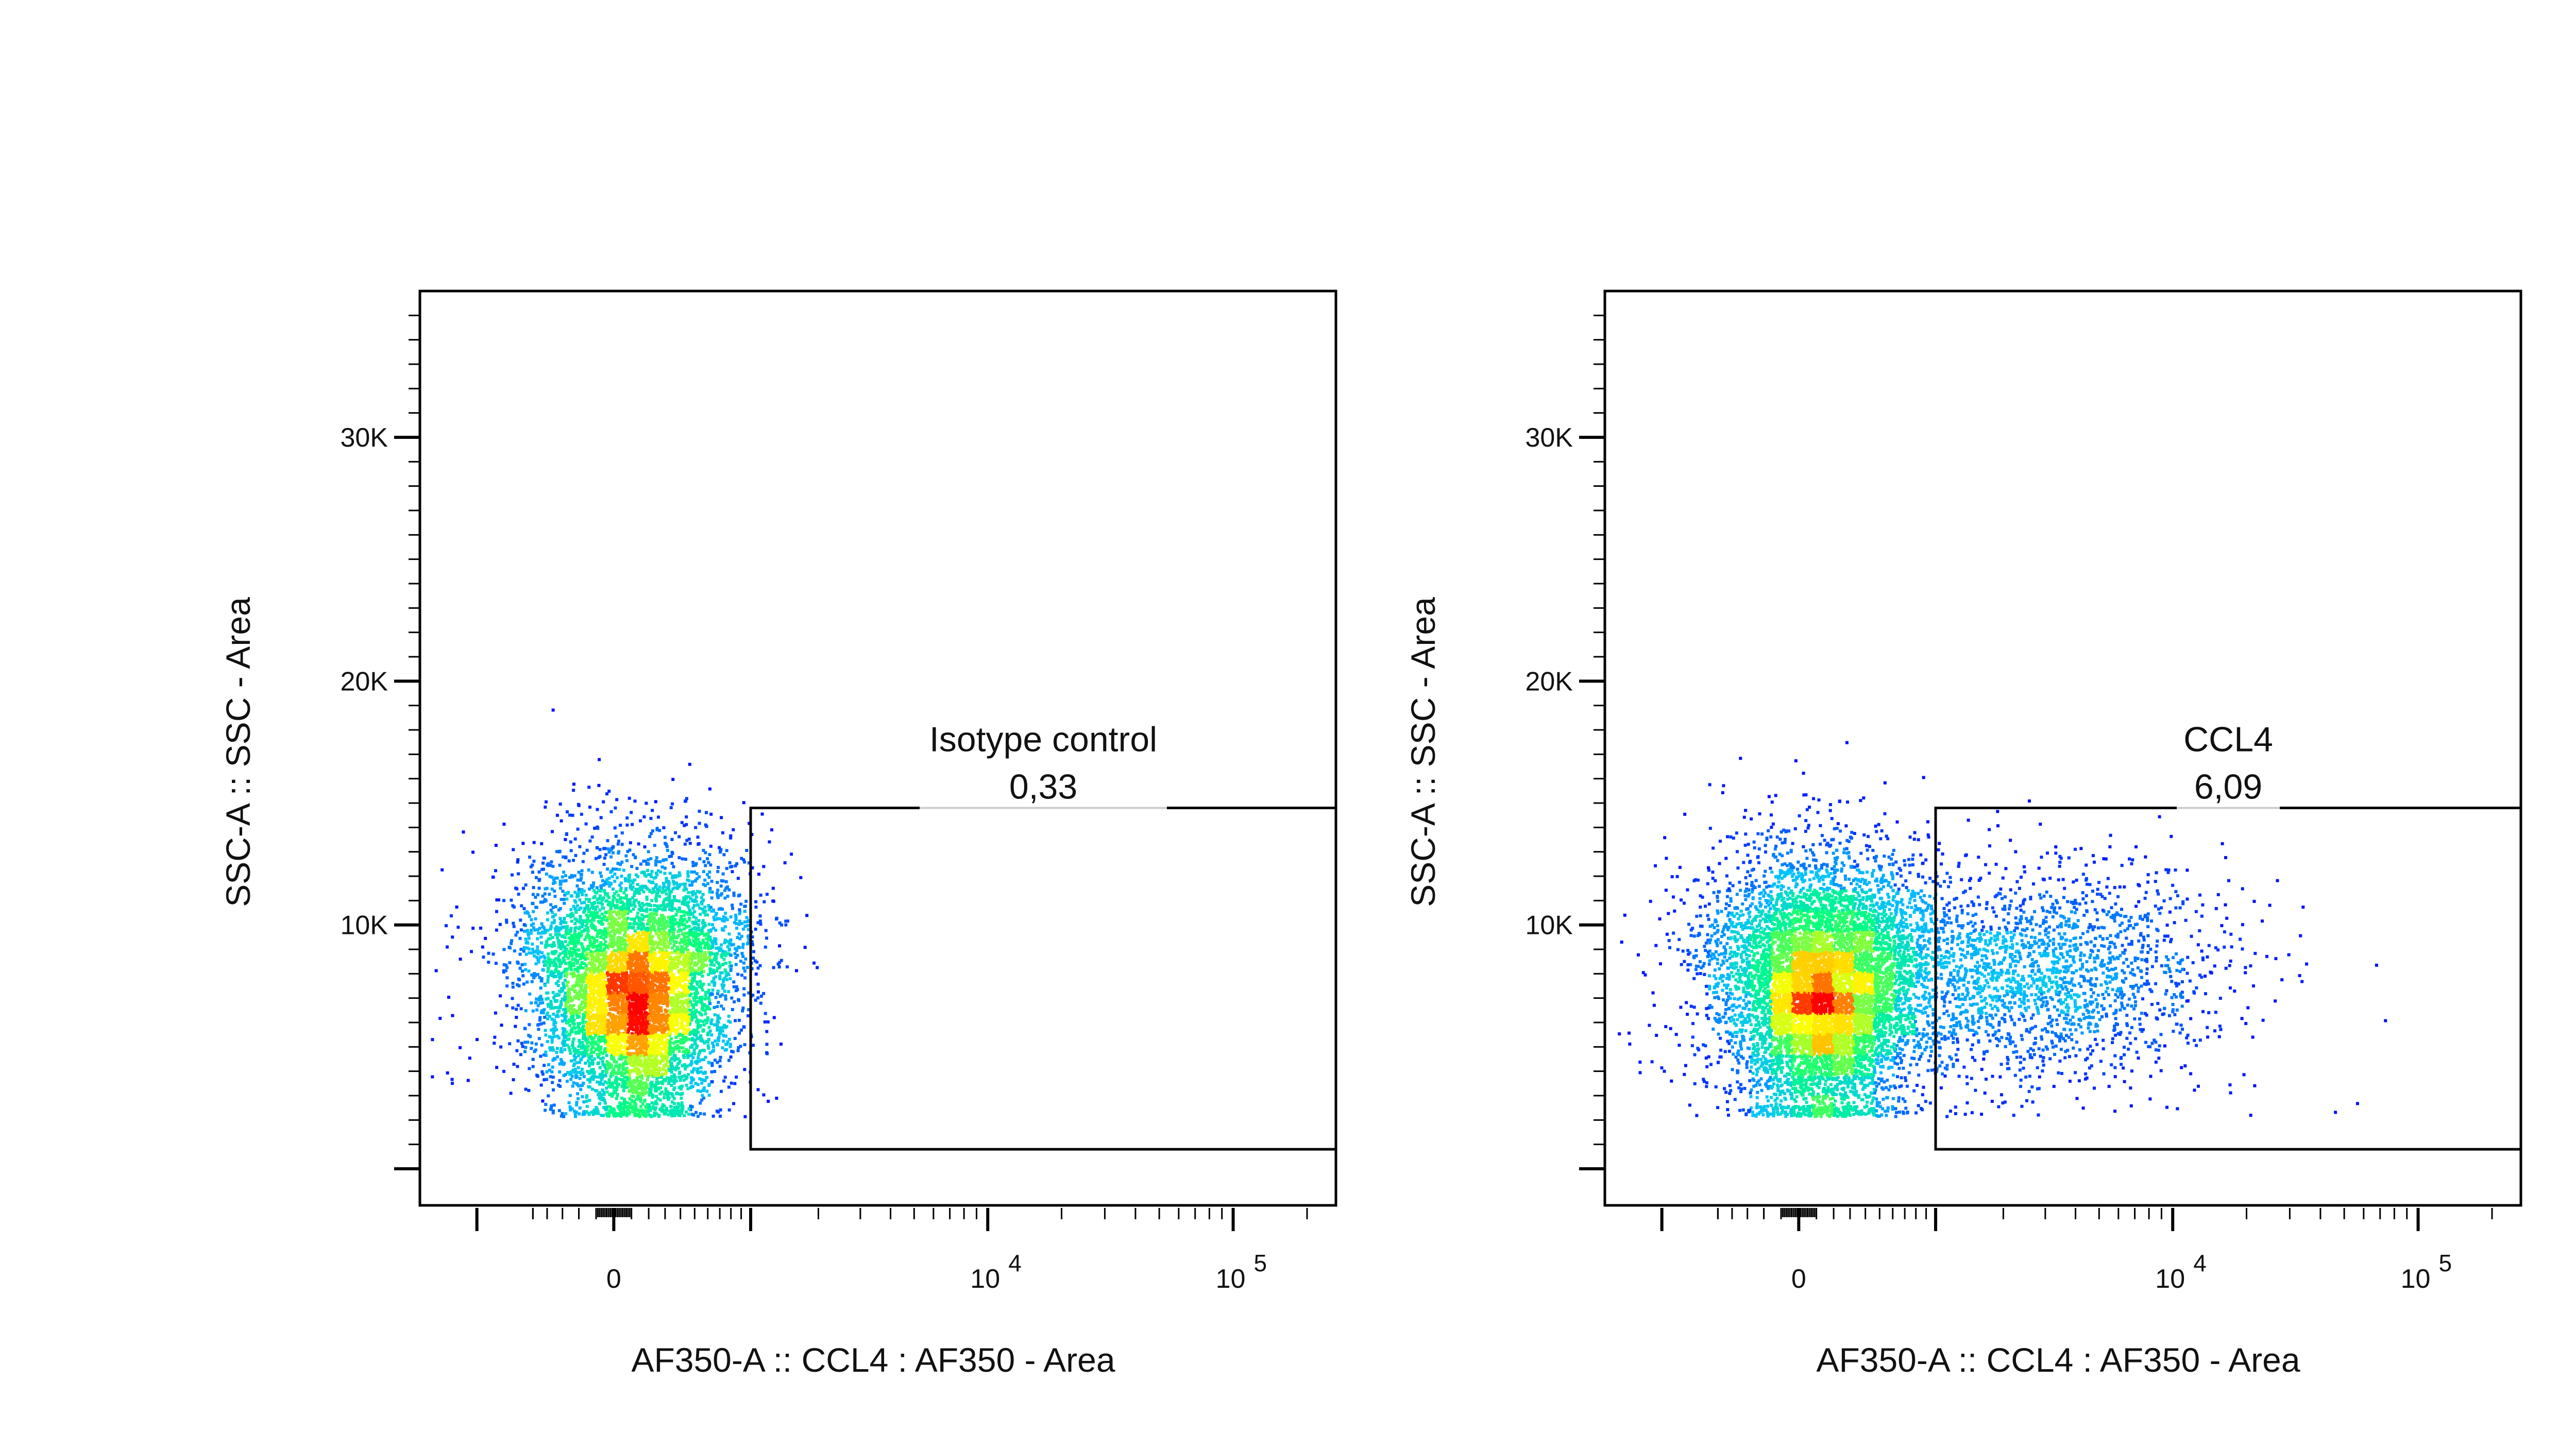 The image size is (2576, 1449). What do you see at coordinates (364, 926) in the screenshot?
I see `y-tick-label: 10K` at bounding box center [364, 926].